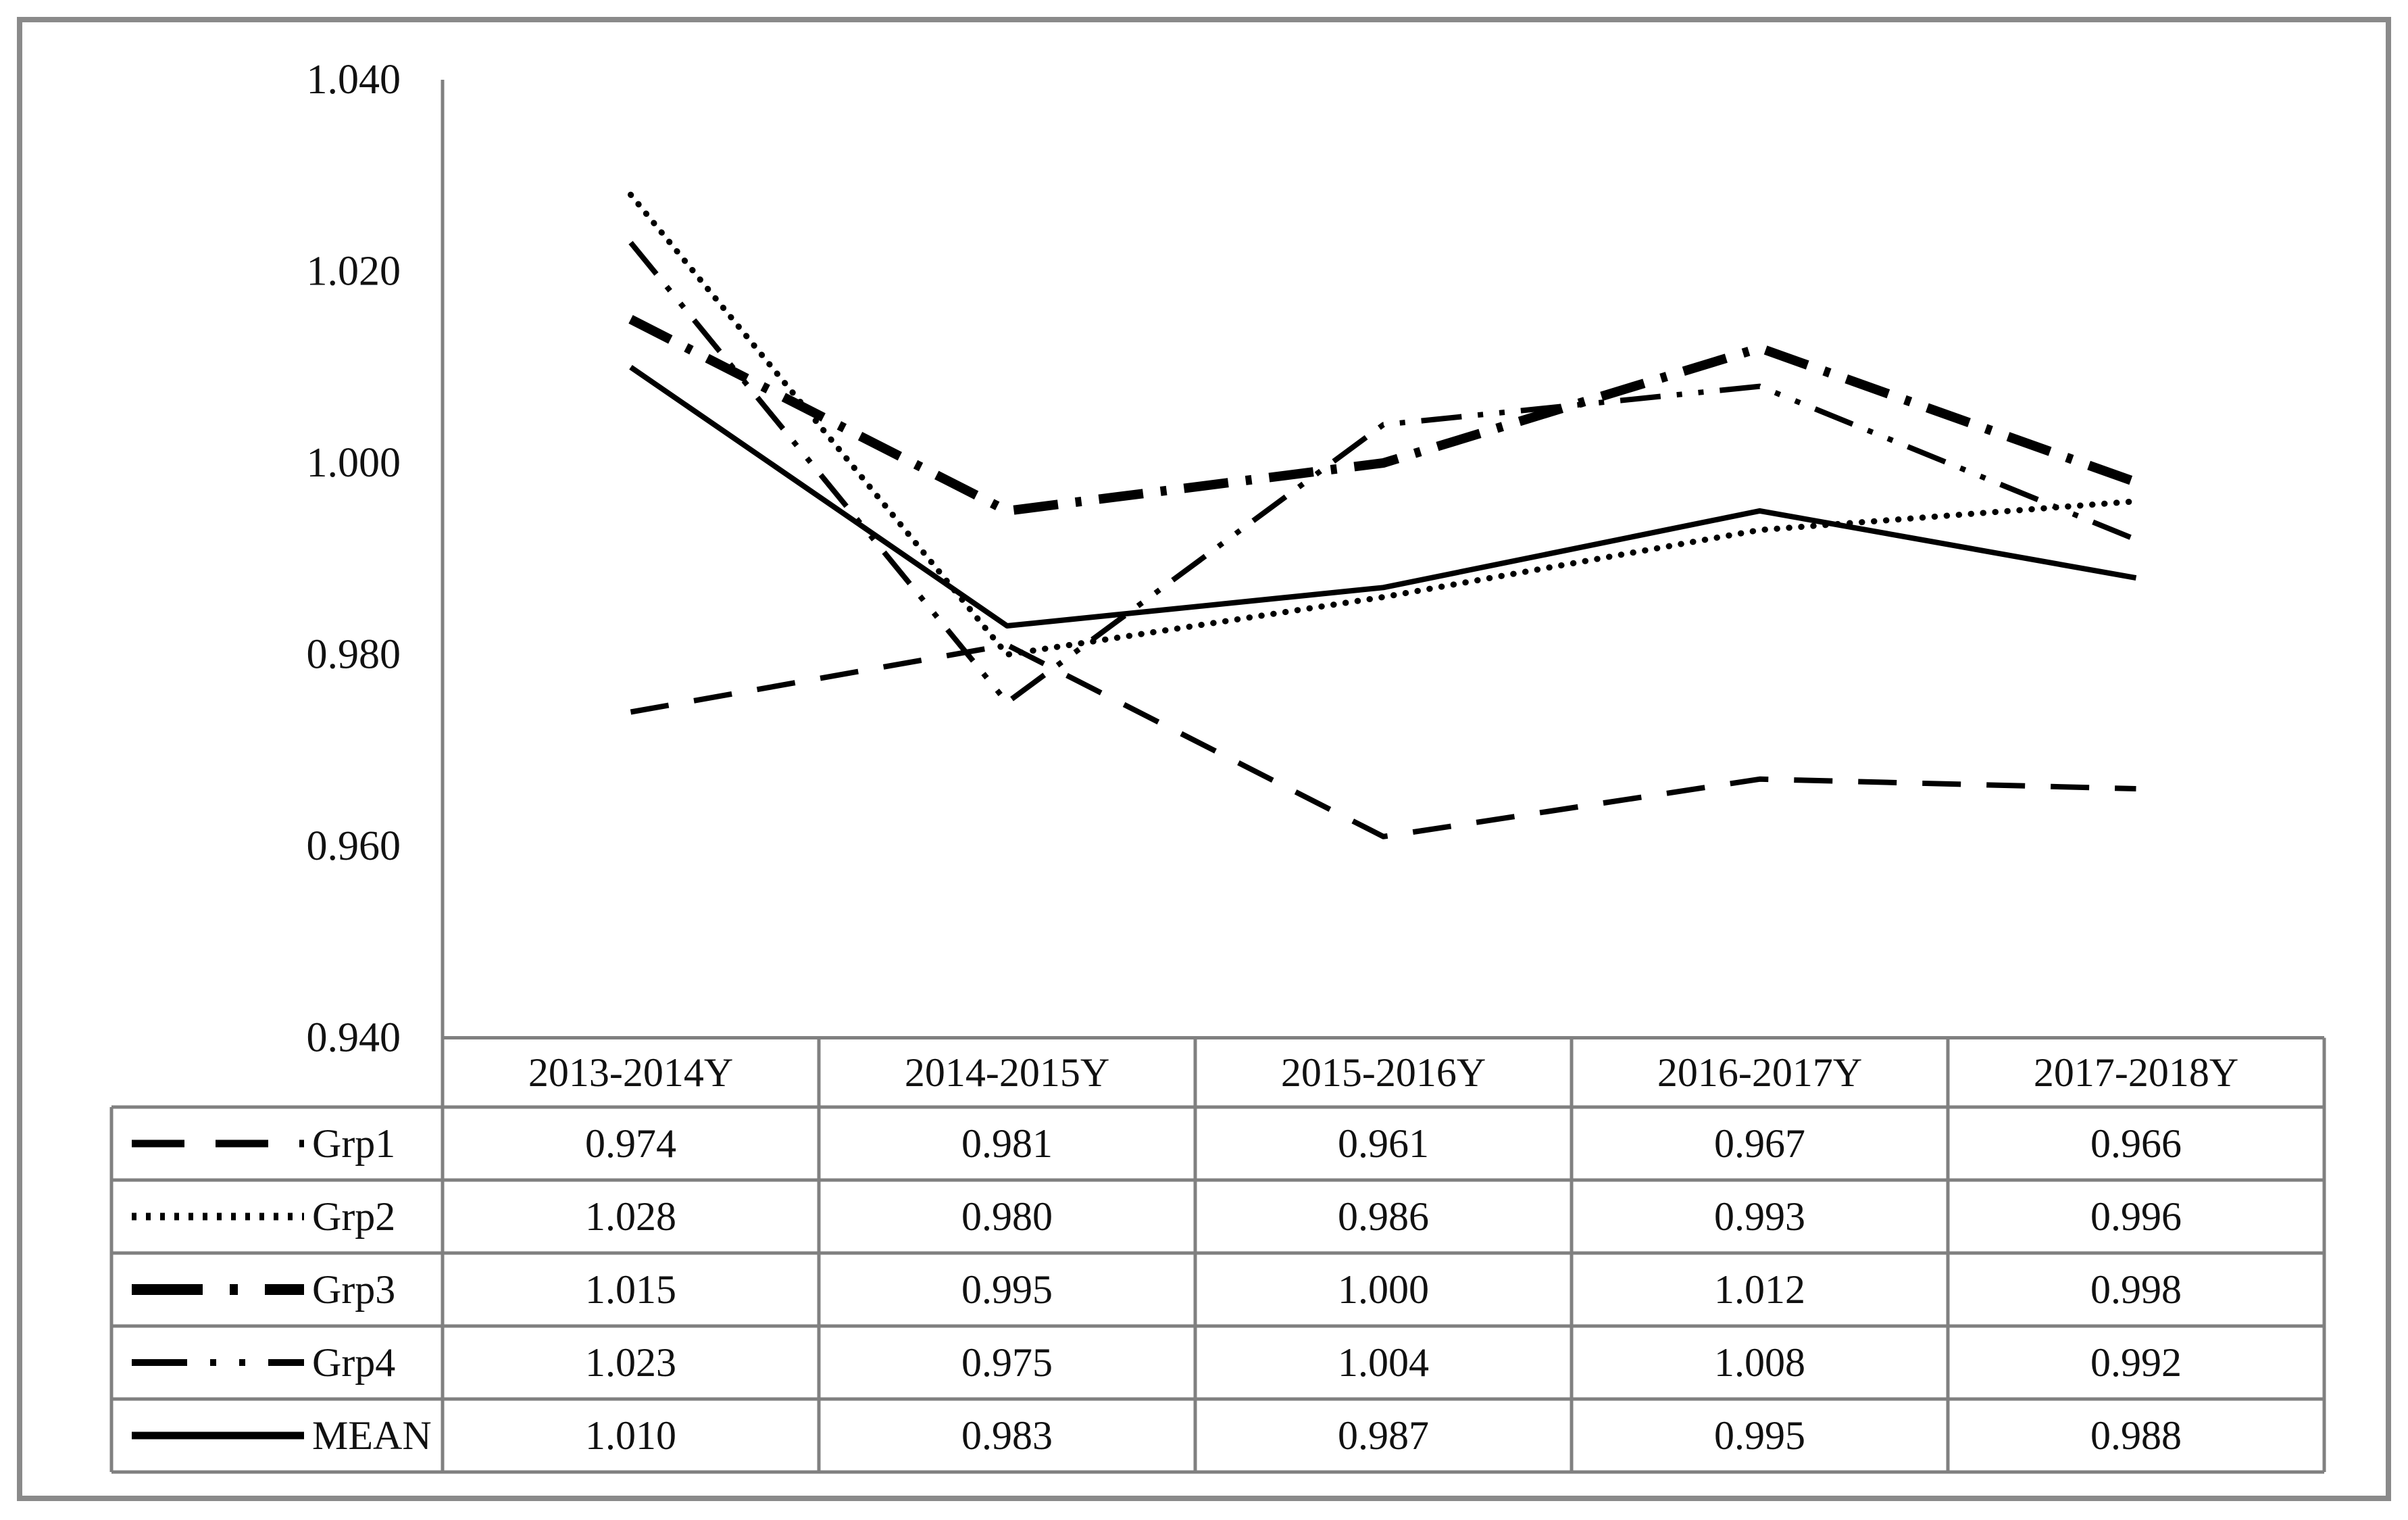 This screenshot has width=2408, height=1520. What do you see at coordinates (1759, 1072) in the screenshot?
I see `table-header-cell: 2016-2017Y` at bounding box center [1759, 1072].